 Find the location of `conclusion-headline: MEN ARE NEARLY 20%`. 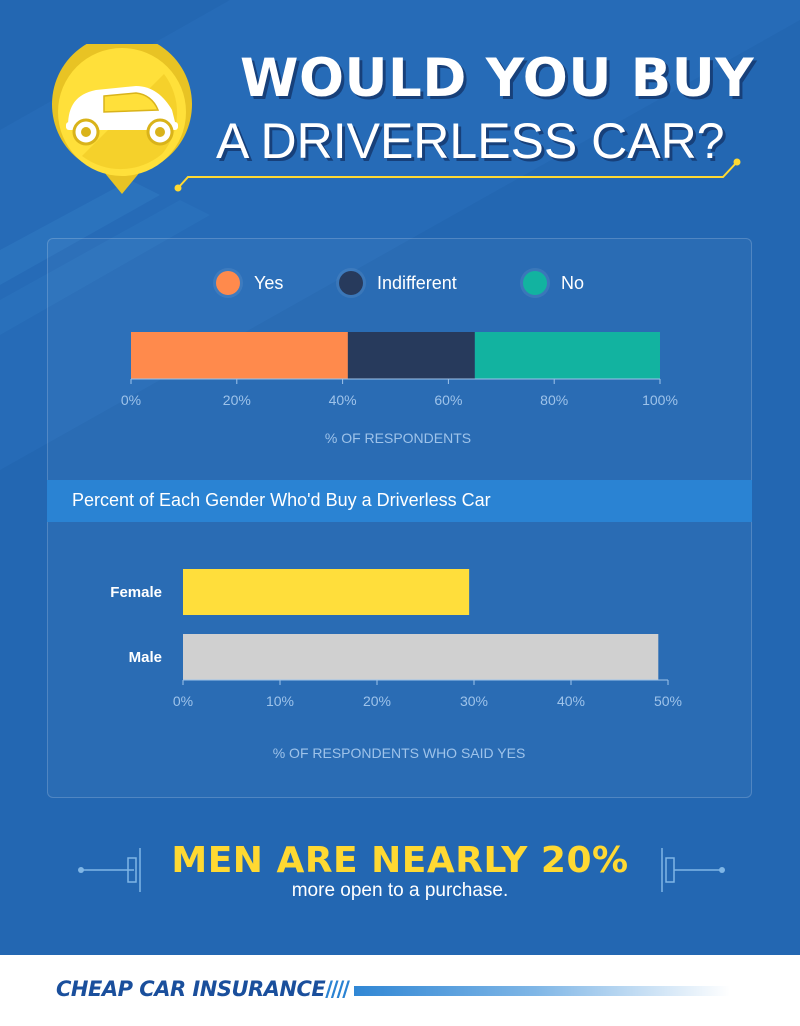

conclusion-headline: MEN ARE NEARLY 20% is located at coordinates (400, 860).